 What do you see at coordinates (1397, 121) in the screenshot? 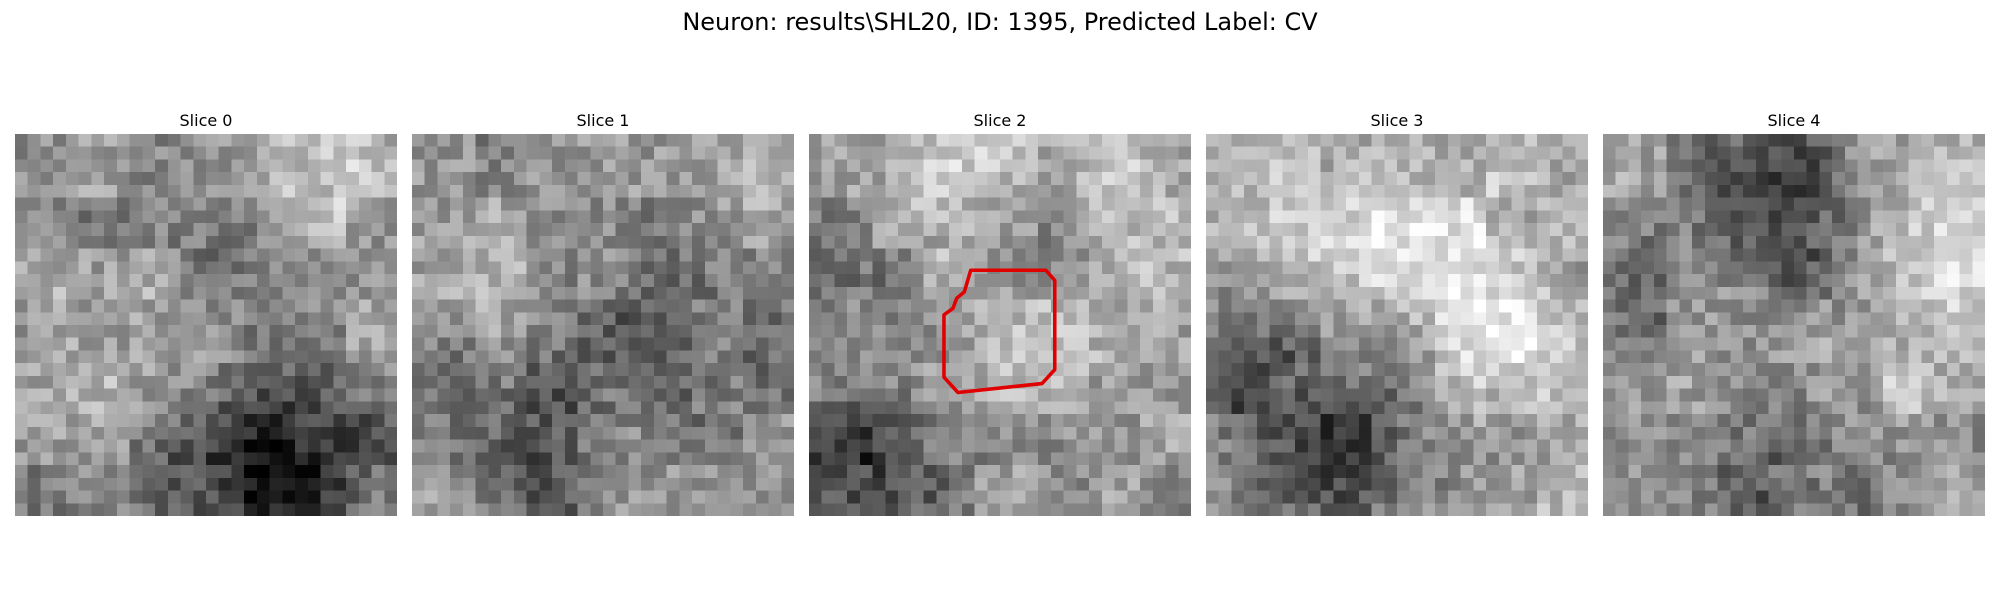
I see `slice-title-3: Slice 3` at bounding box center [1397, 121].